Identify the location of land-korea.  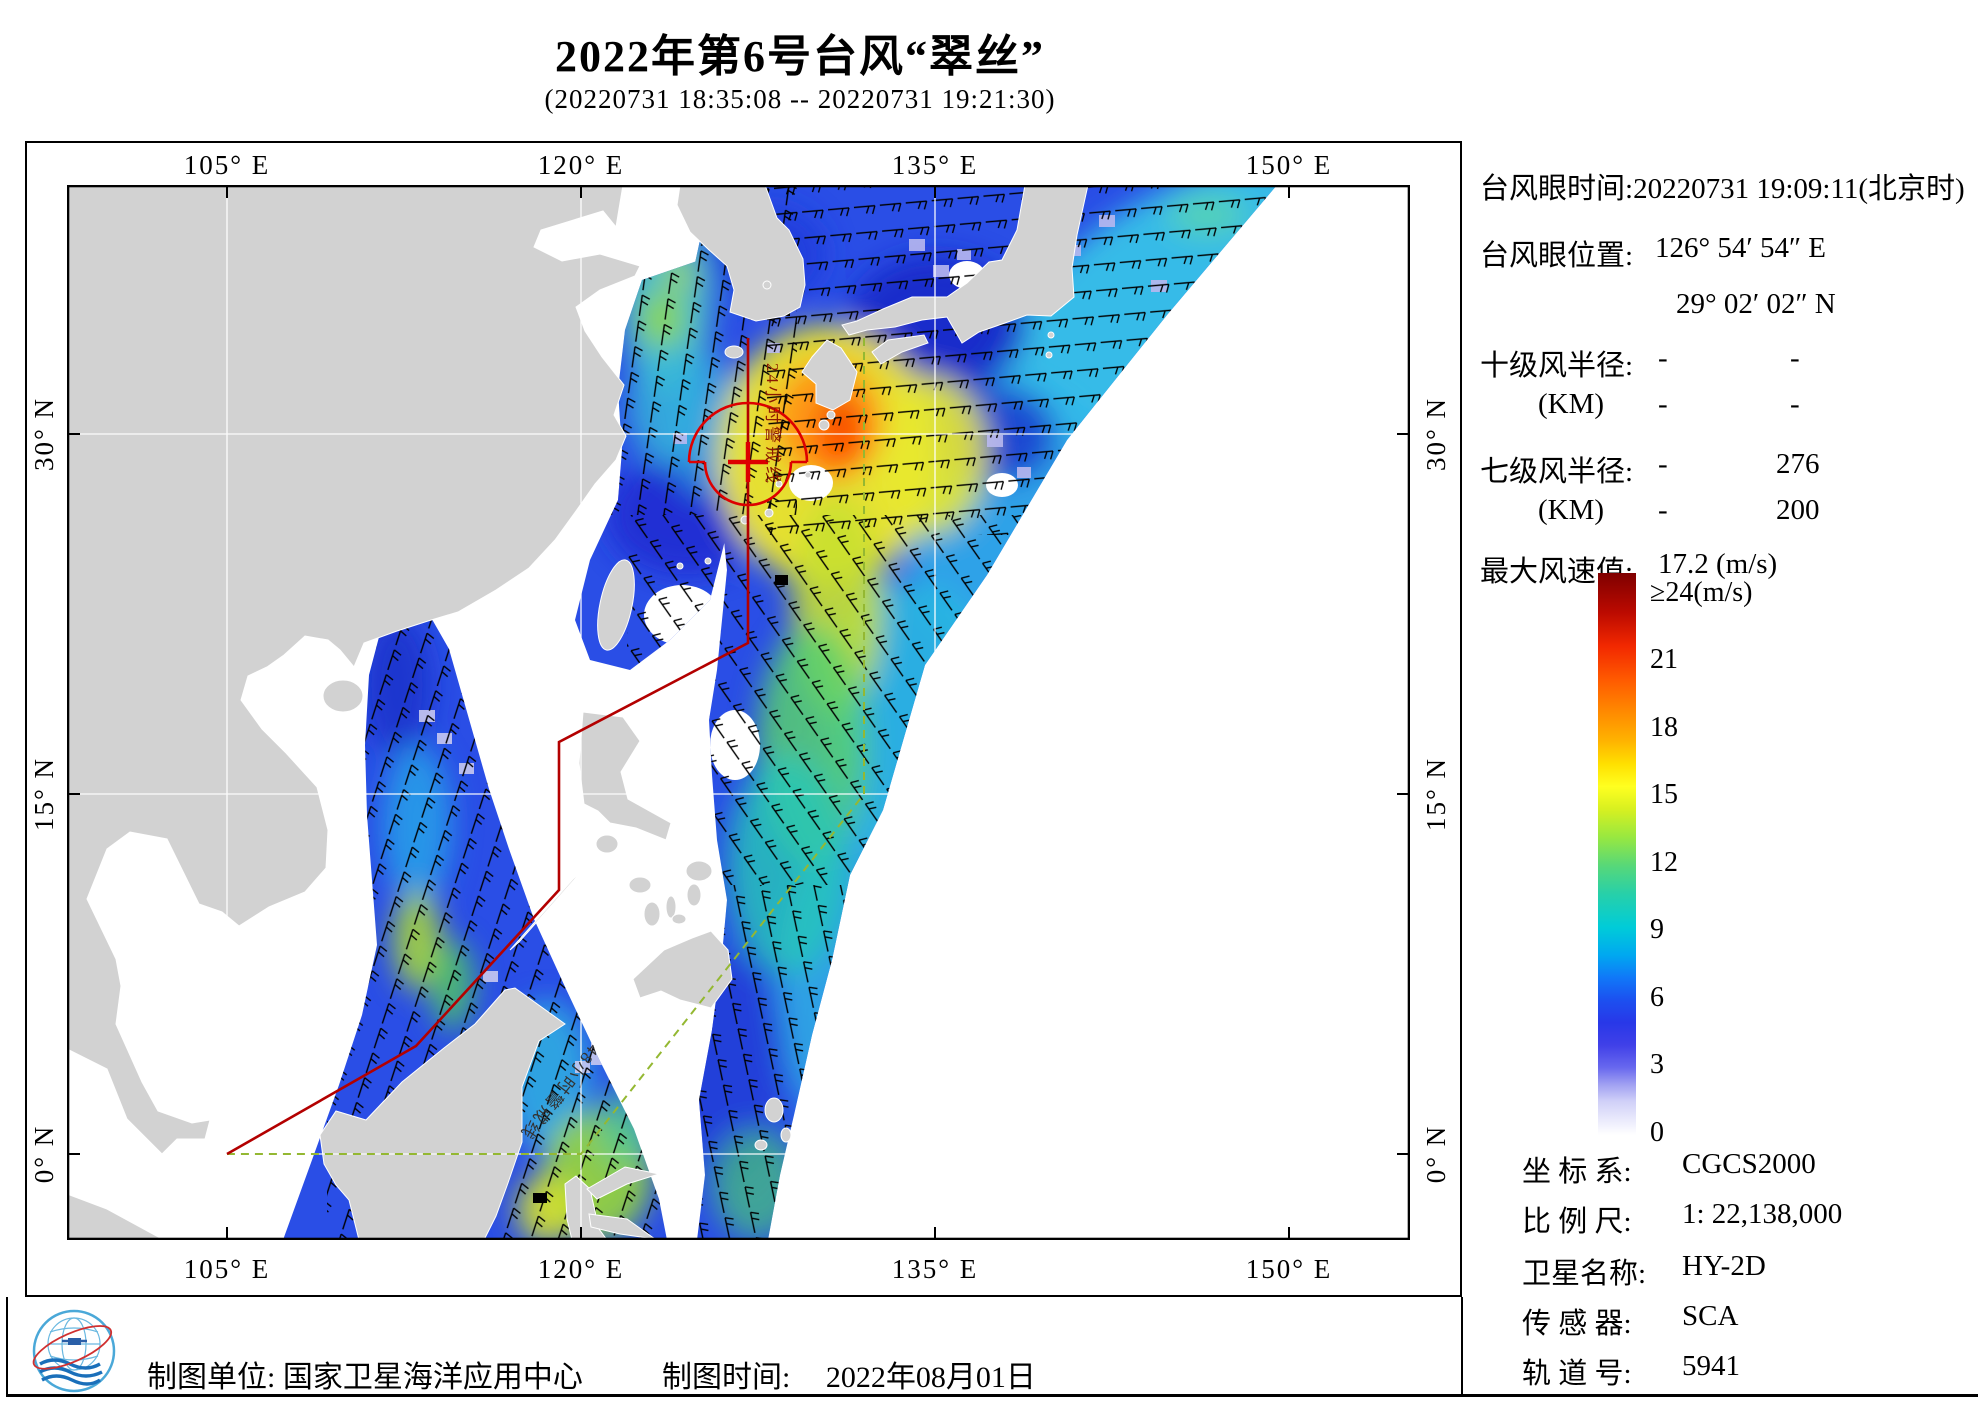
(741, 253).